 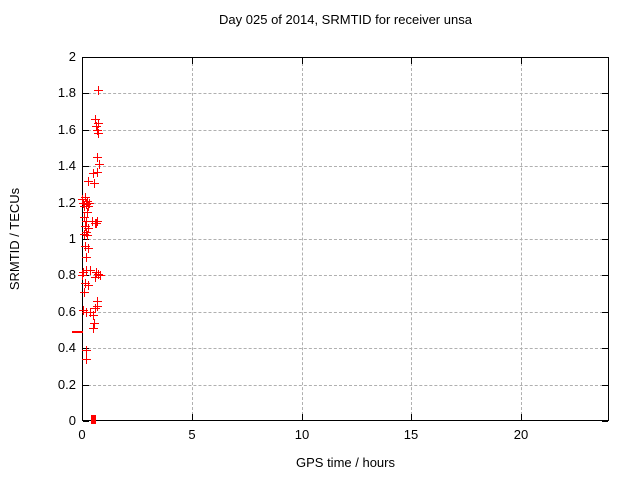 What do you see at coordinates (66, 129) in the screenshot?
I see `y-tick-label: 1.6` at bounding box center [66, 129].